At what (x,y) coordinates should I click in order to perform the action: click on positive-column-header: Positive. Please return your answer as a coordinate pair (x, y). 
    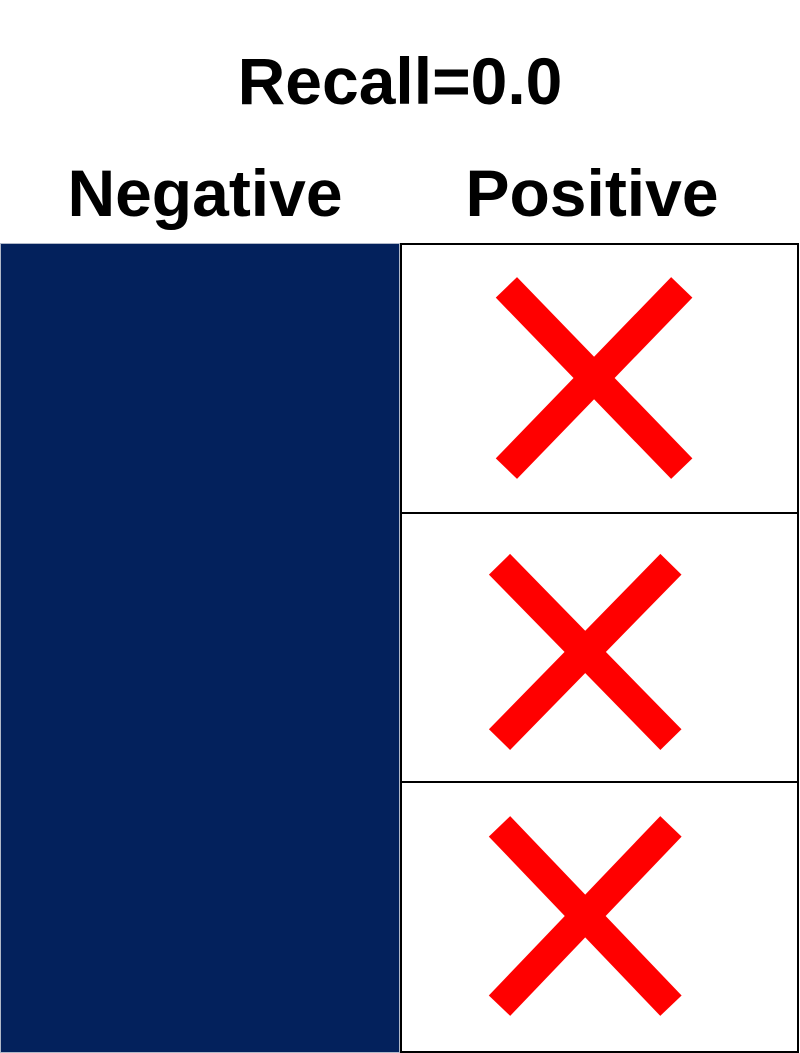
    Looking at the image, I should click on (592, 193).